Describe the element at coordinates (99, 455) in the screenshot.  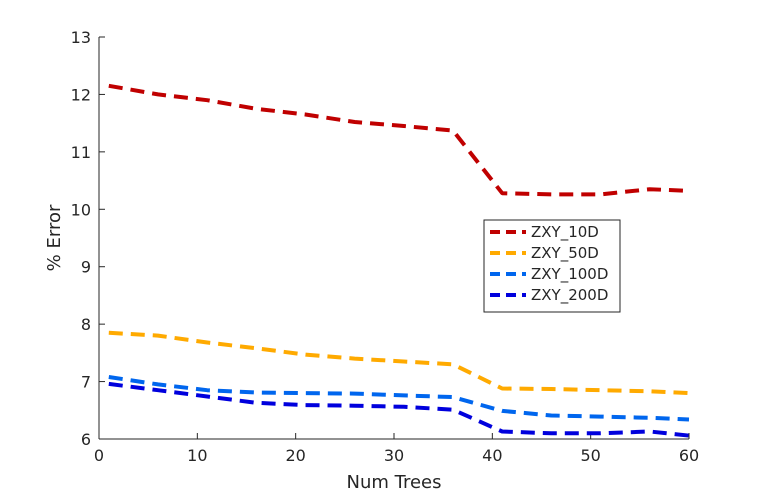
I see `x-tick-label: 0` at that location.